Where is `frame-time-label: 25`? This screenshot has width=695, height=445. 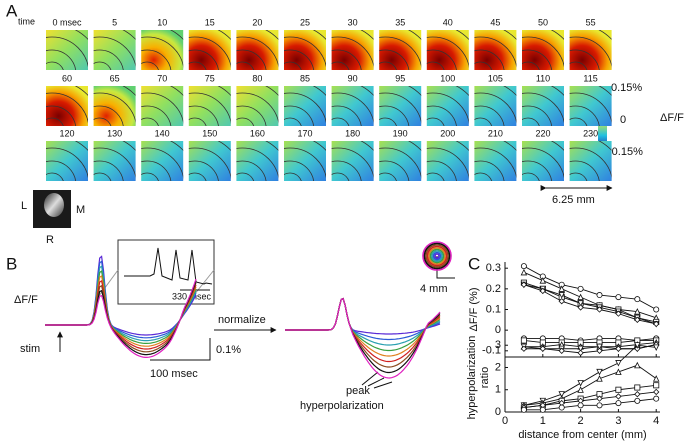
frame-time-label: 25 is located at coordinates (305, 22).